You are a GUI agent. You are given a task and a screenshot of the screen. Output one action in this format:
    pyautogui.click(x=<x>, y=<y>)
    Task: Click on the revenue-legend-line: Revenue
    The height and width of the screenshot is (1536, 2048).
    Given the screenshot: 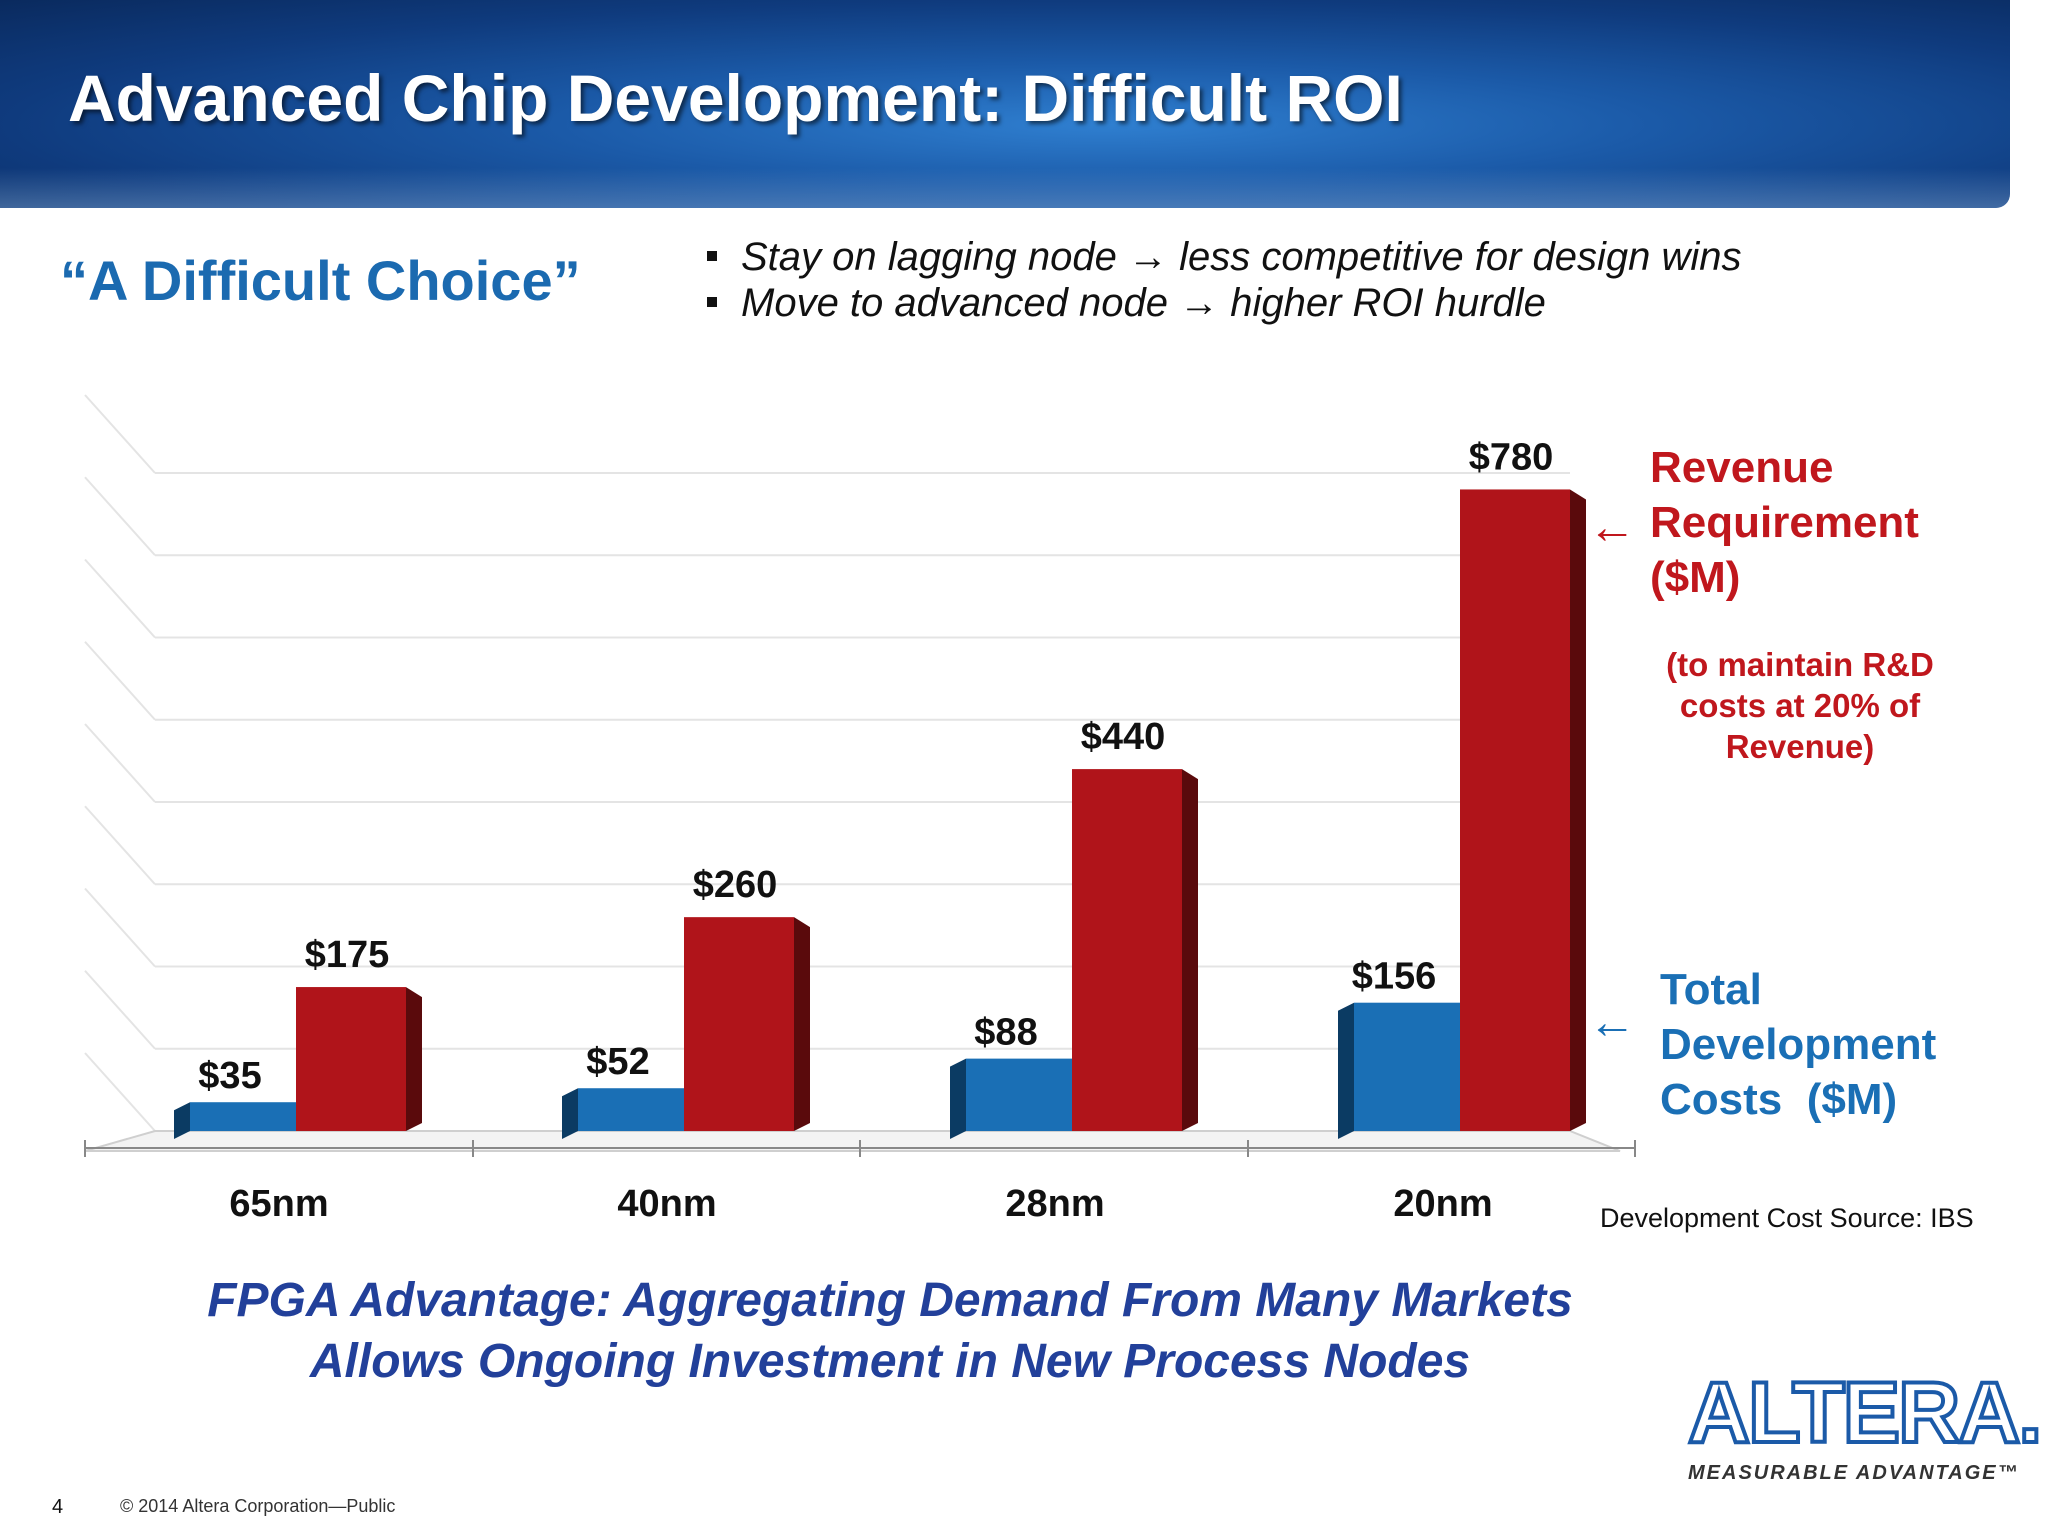 What is the action you would take?
    pyautogui.click(x=1742, y=467)
    